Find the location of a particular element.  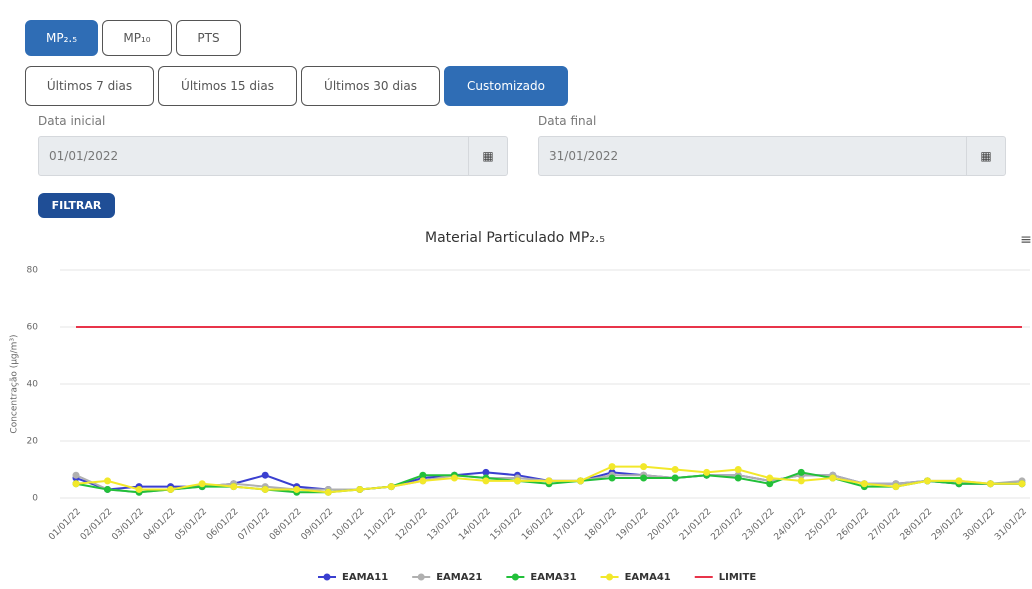

pollutant-button: MP₂.₅ is located at coordinates (61, 38).